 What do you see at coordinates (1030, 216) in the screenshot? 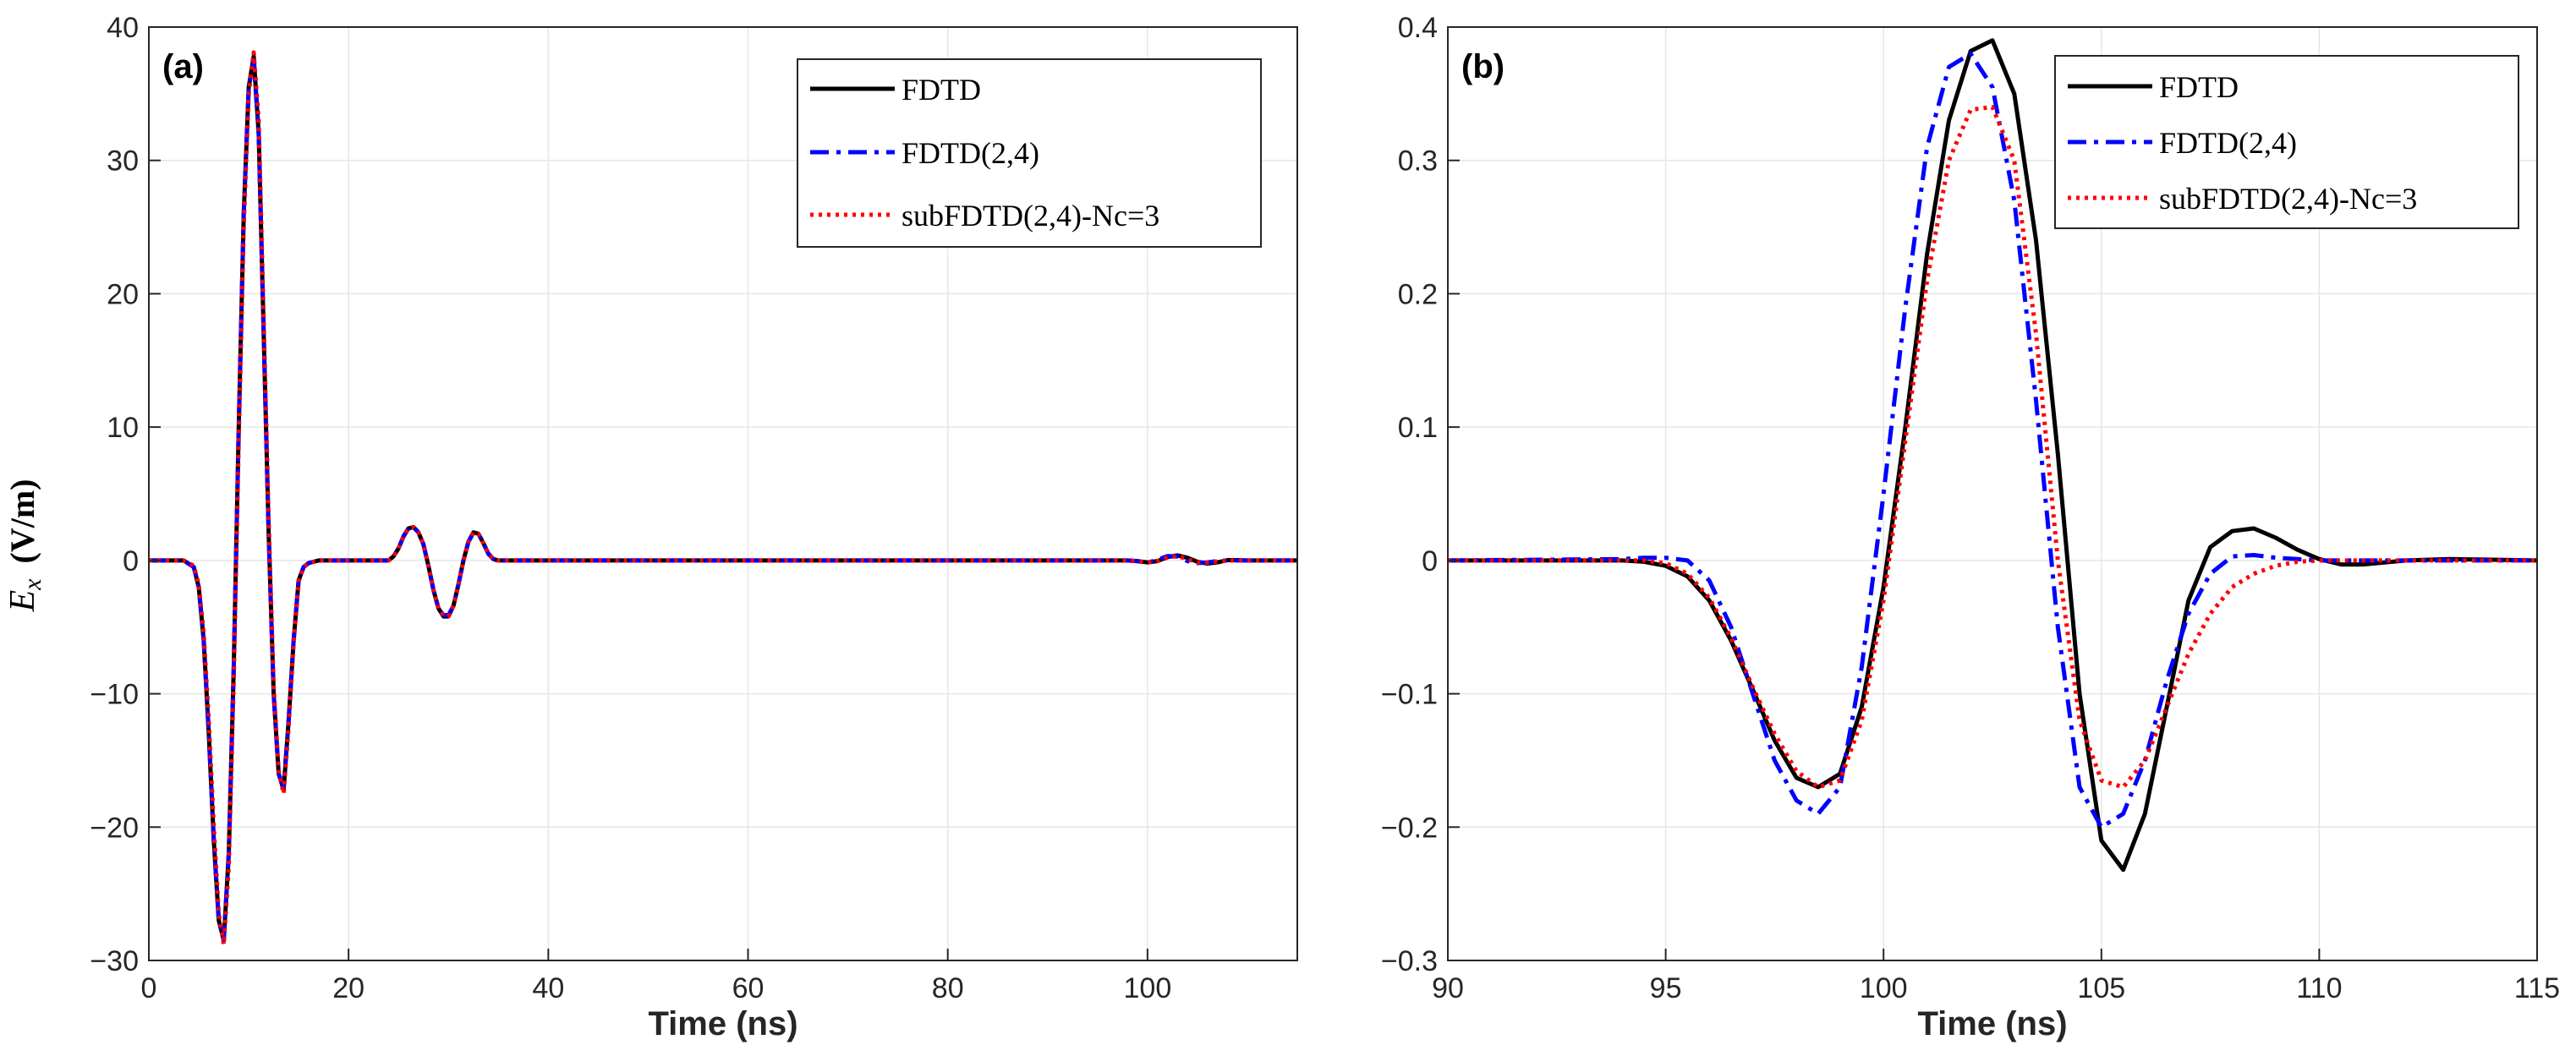
I see `panel-a-legend-label-sub: subFDTD(2,4)-Nc=3` at bounding box center [1030, 216].